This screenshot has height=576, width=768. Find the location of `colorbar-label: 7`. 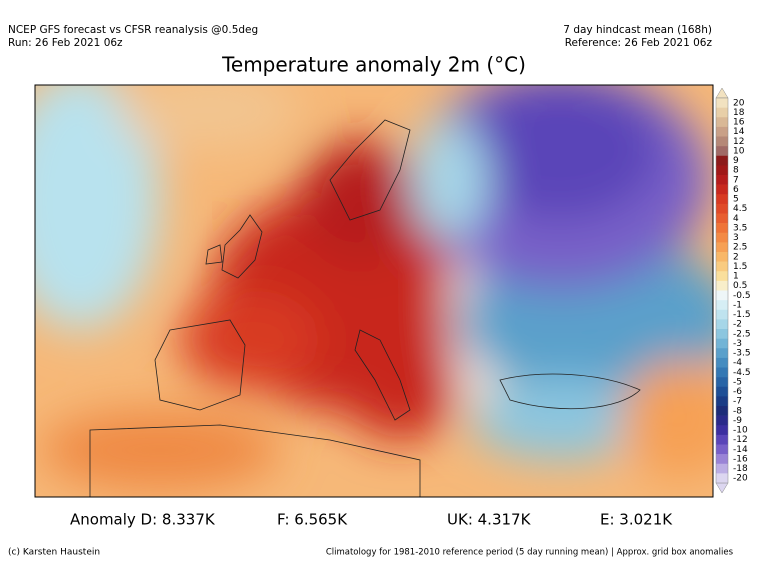

colorbar-label: 7 is located at coordinates (736, 180).